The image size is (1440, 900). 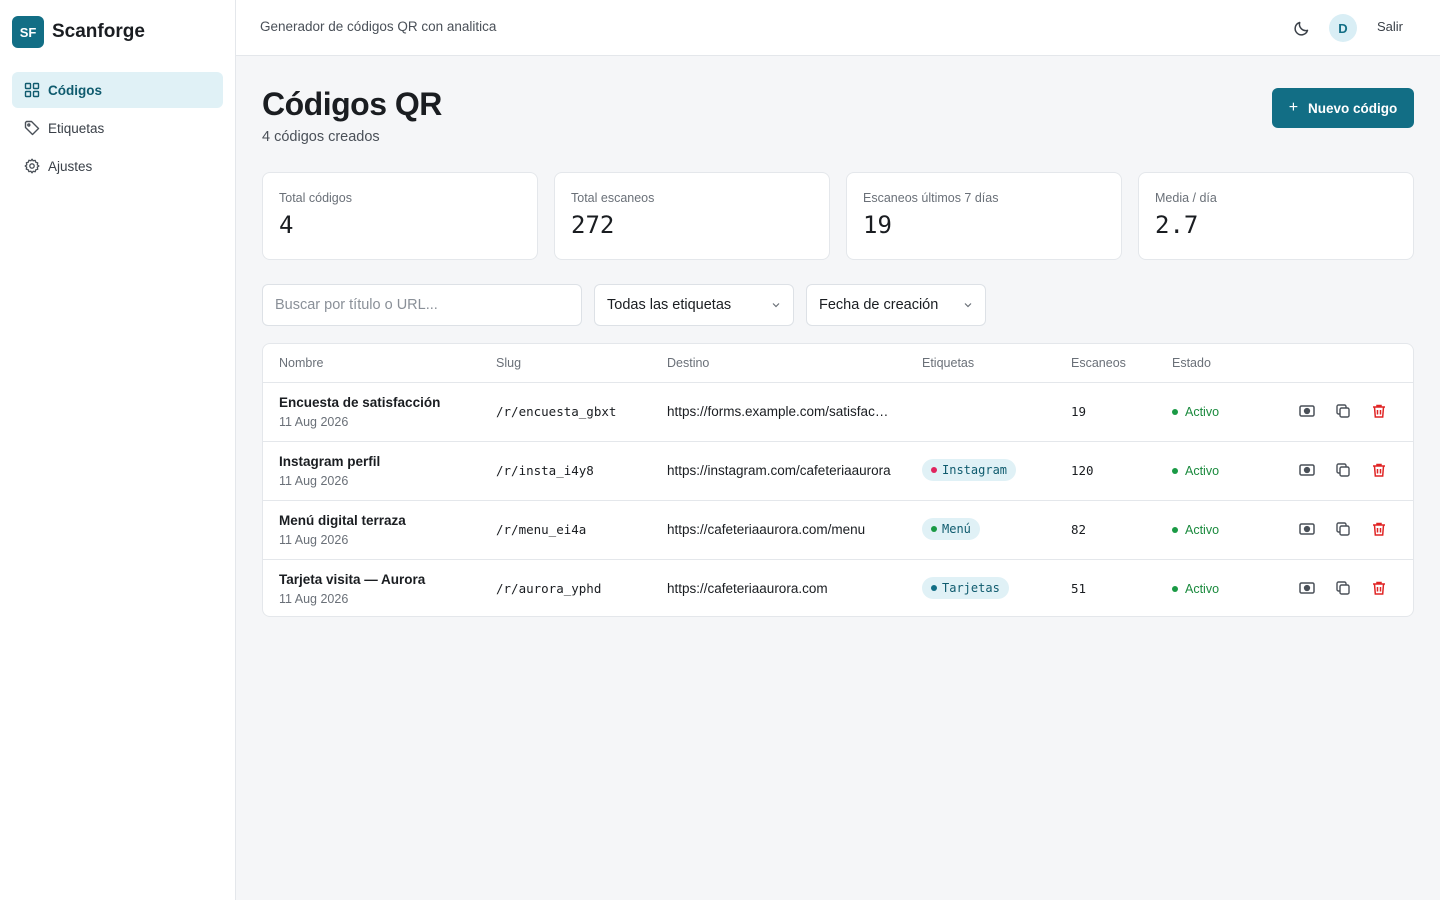 I want to click on stat-card-total-scans: Total escaneos 272, so click(x=692, y=216).